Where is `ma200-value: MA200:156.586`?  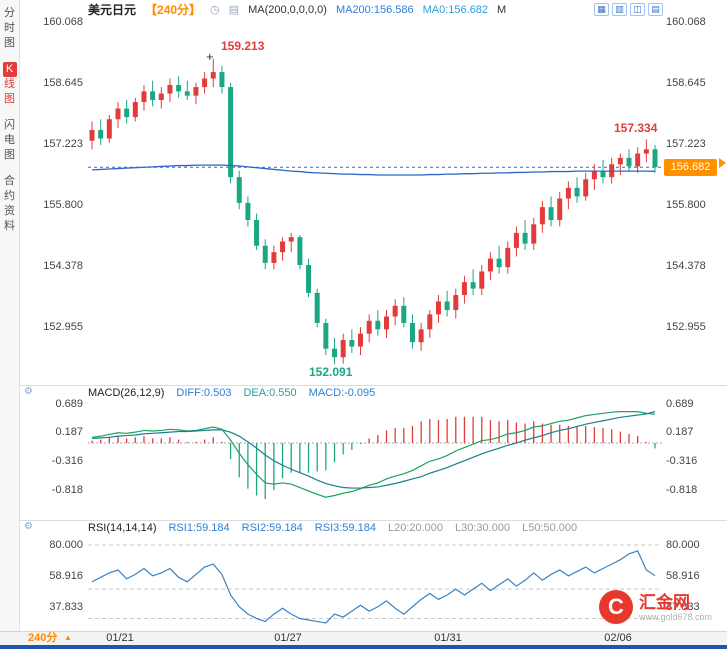
ma200-value: MA200:156.586 is located at coordinates (374, 9).